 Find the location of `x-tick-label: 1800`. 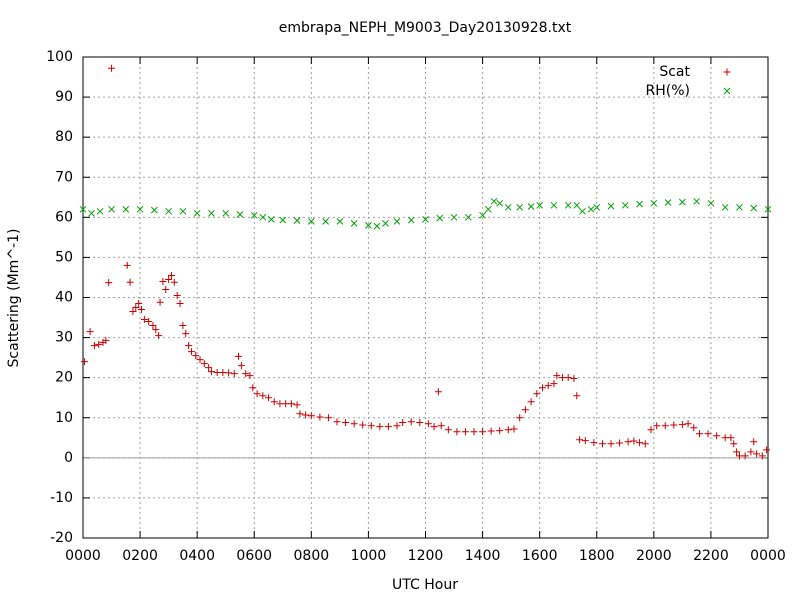

x-tick-label: 1800 is located at coordinates (597, 556).